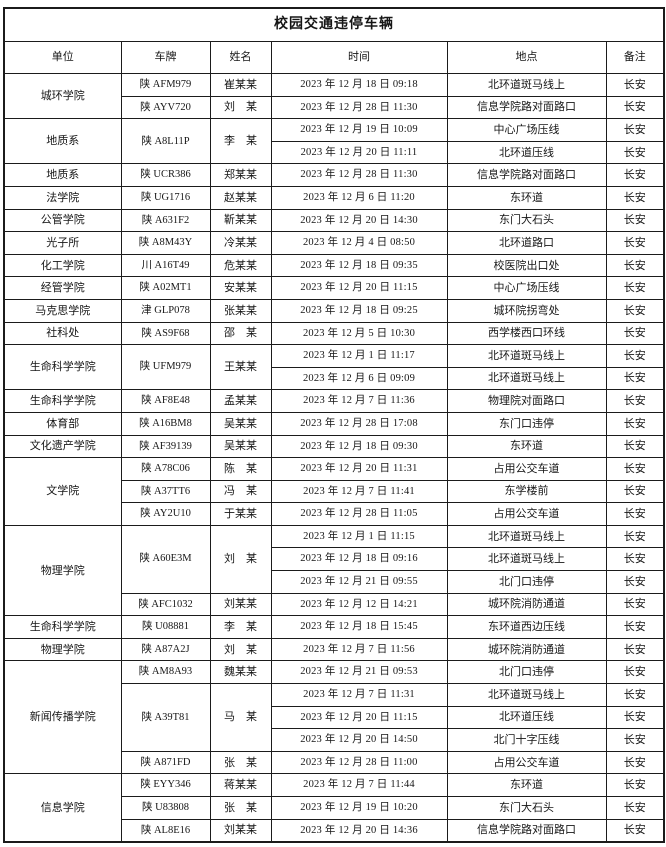 This screenshot has width=666, height=847. I want to click on unit-cell: 文学院, so click(62, 491).